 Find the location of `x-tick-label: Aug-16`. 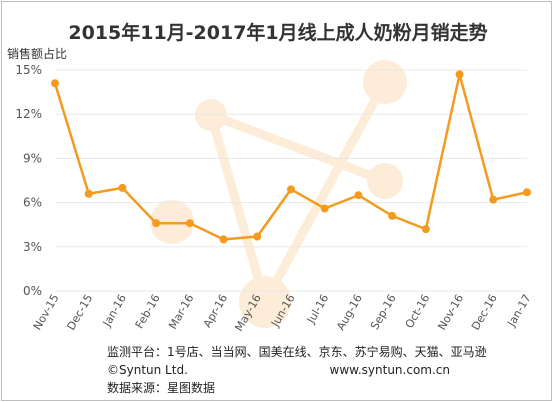

x-tick-label: Aug-16 is located at coordinates (349, 312).